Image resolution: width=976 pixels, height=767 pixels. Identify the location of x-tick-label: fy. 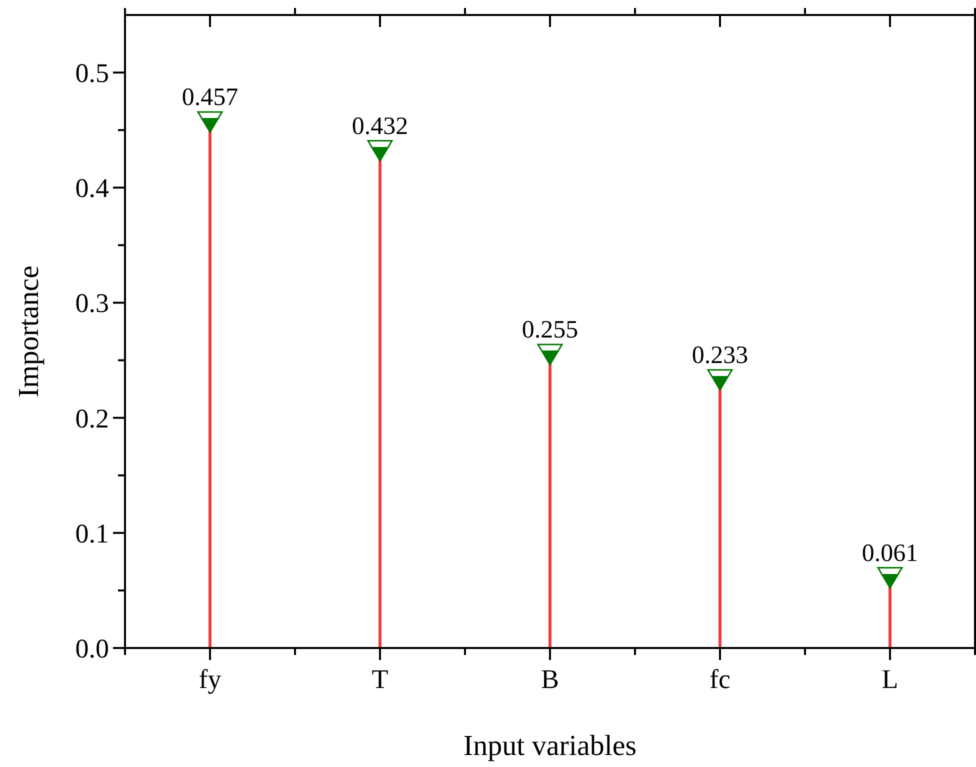
(210, 679).